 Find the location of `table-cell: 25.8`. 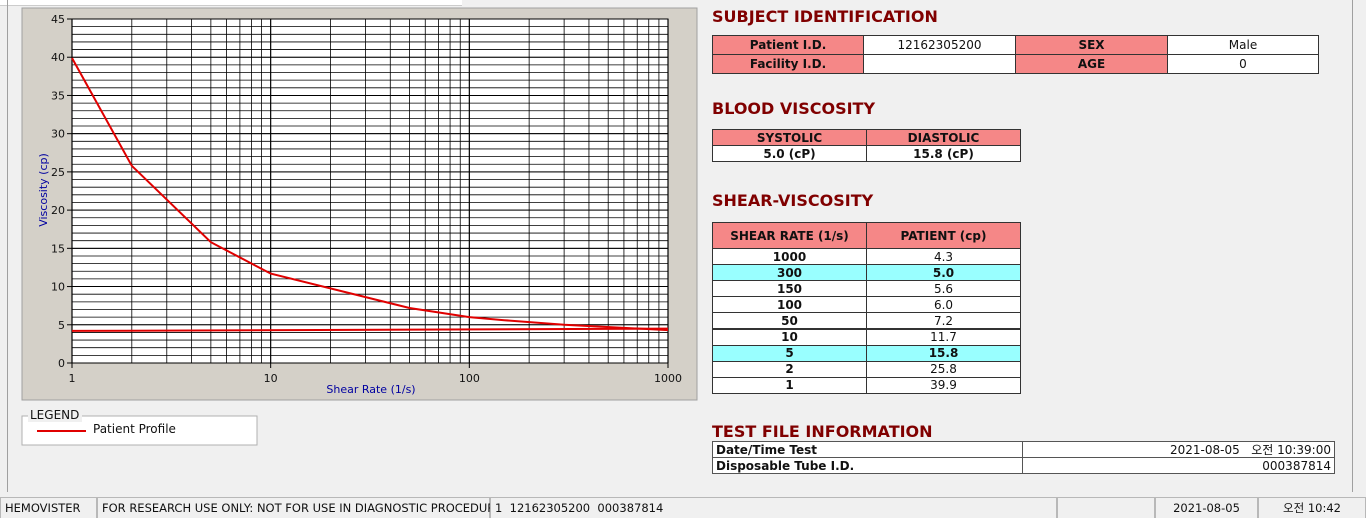

table-cell: 25.8 is located at coordinates (943, 369).